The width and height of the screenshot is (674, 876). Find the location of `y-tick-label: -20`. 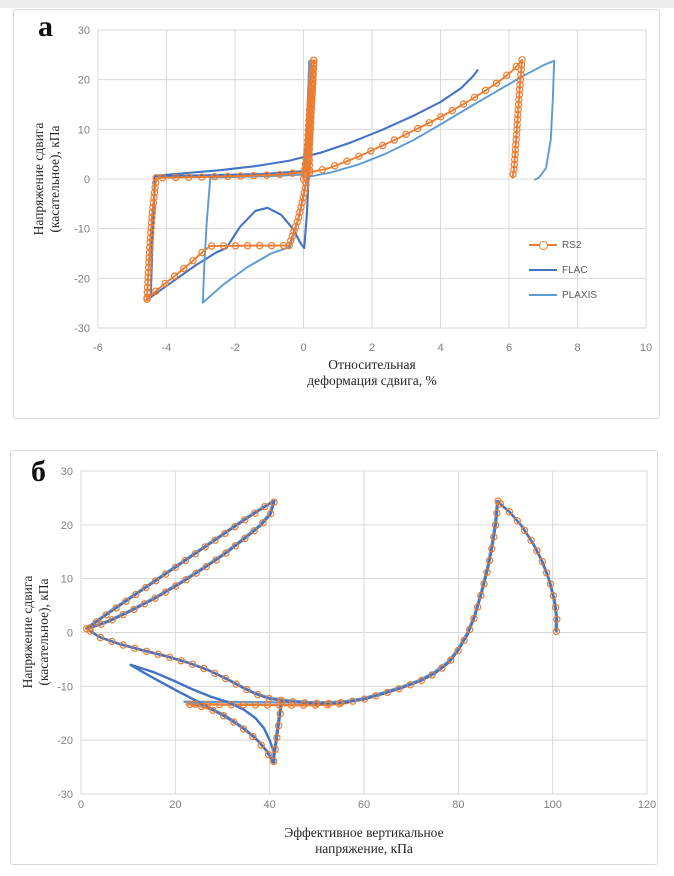

y-tick-label: -20 is located at coordinates (82, 279).